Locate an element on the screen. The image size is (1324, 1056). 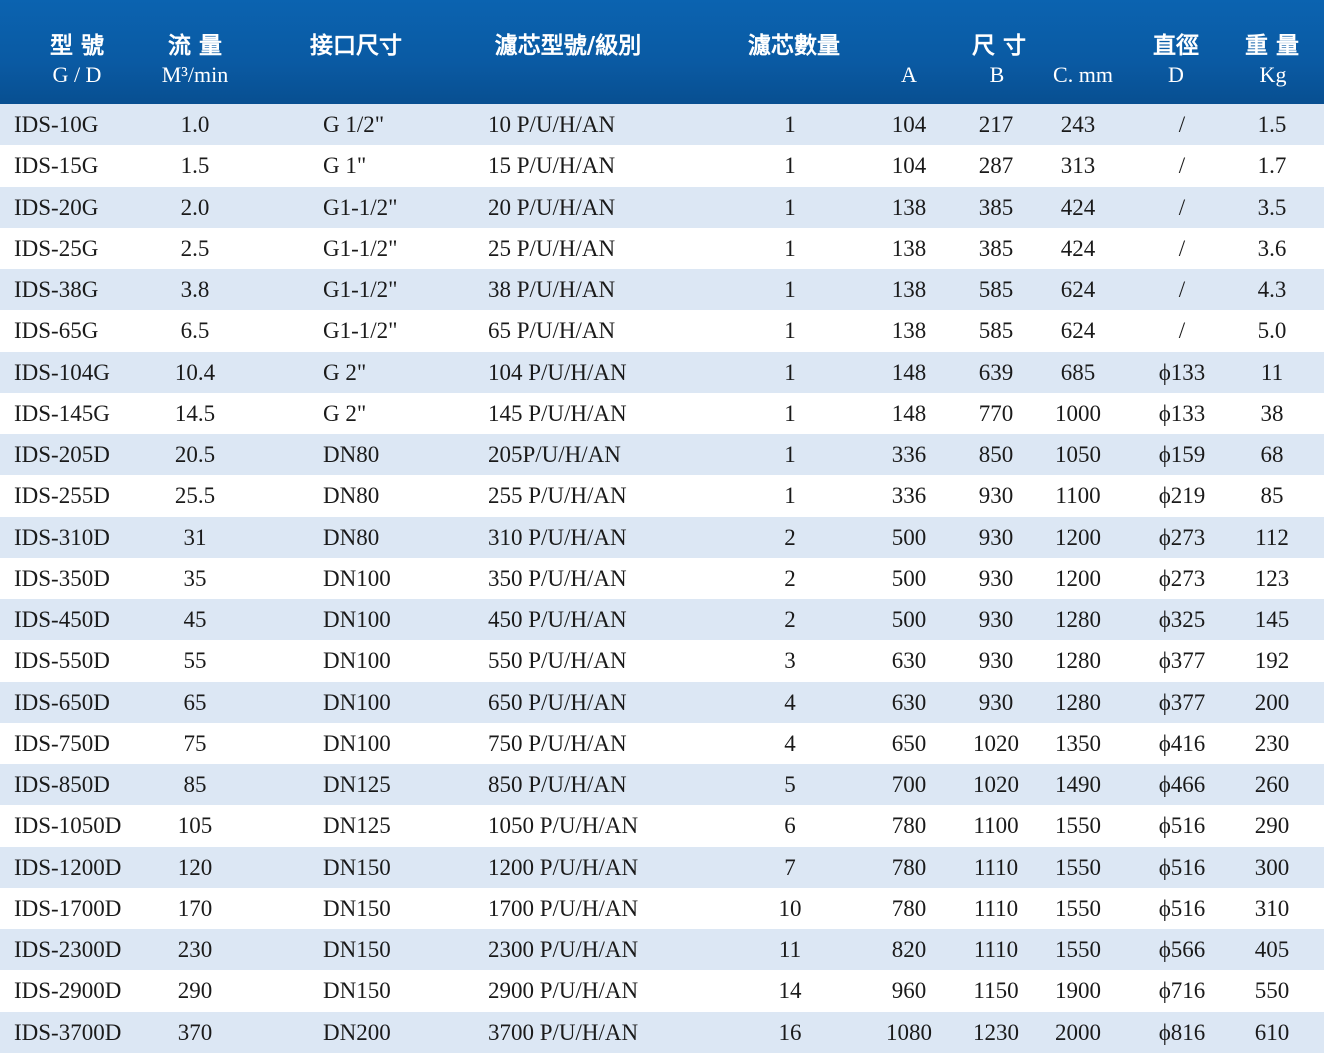
cell-c: 1900 is located at coordinates (1078, 991).